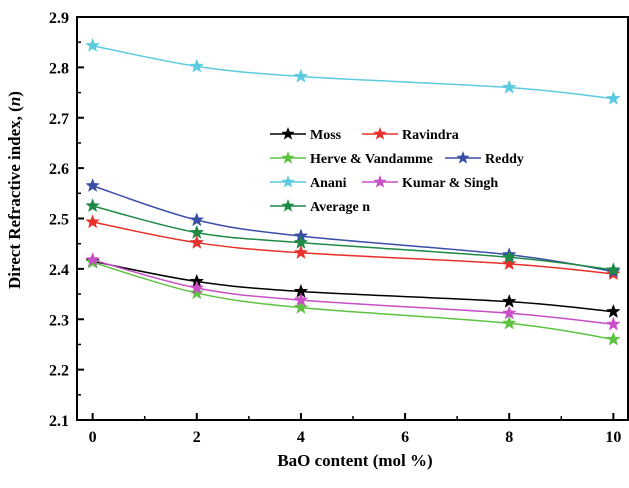  I want to click on series-line-average-n, so click(353, 238).